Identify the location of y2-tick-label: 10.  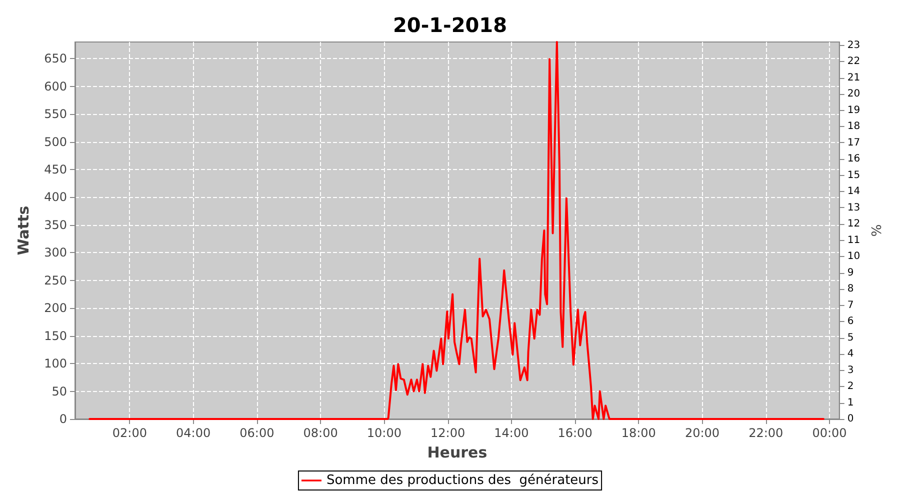
(853, 256).